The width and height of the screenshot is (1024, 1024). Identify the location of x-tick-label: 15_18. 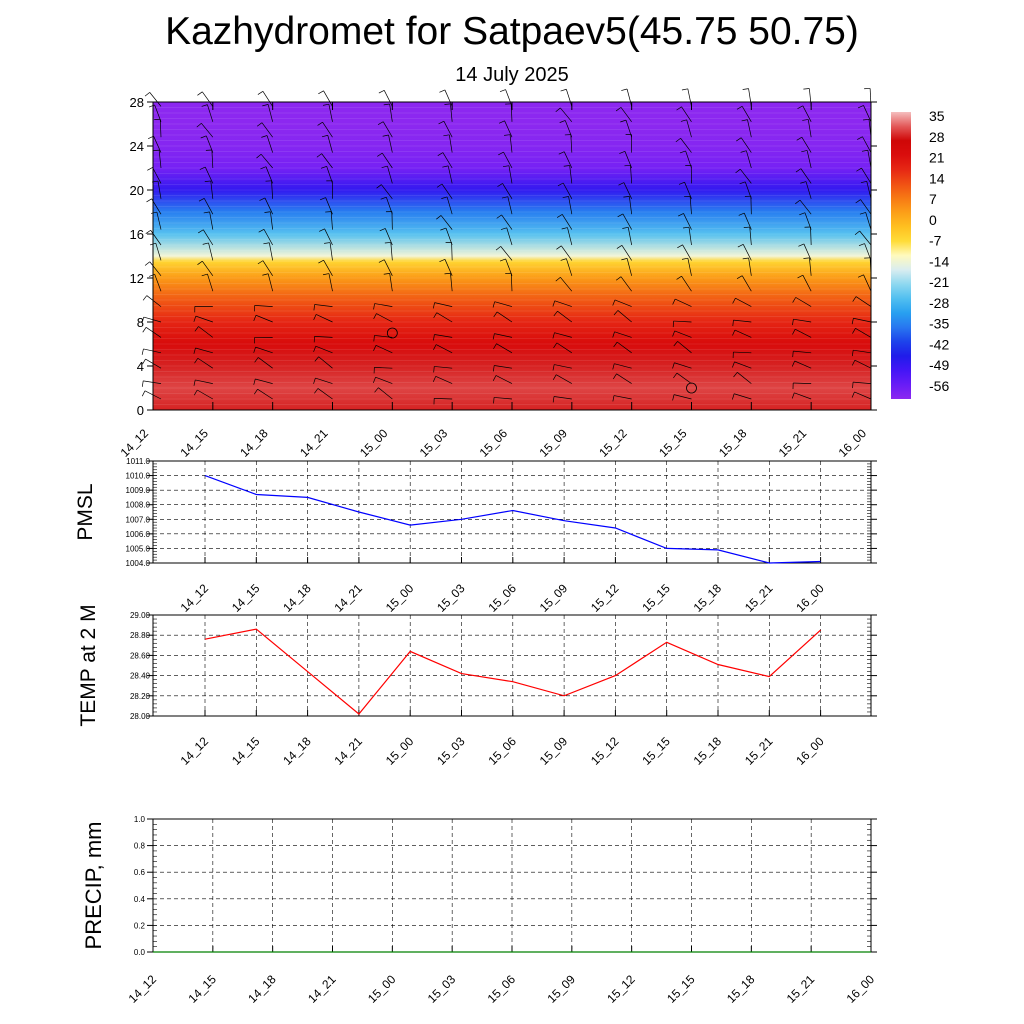
(708, 598).